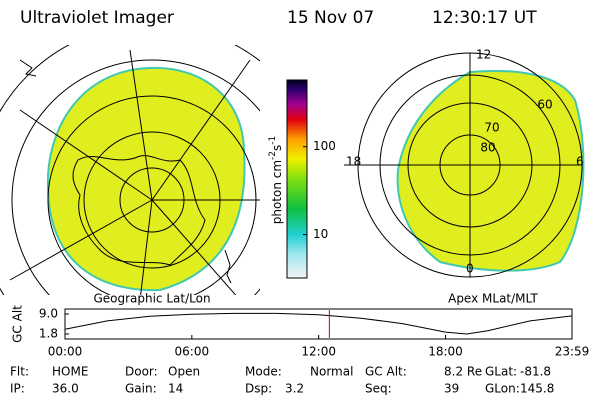 This screenshot has height=400, width=600. Describe the element at coordinates (175, 389) in the screenshot. I see `status-value: 14` at that location.